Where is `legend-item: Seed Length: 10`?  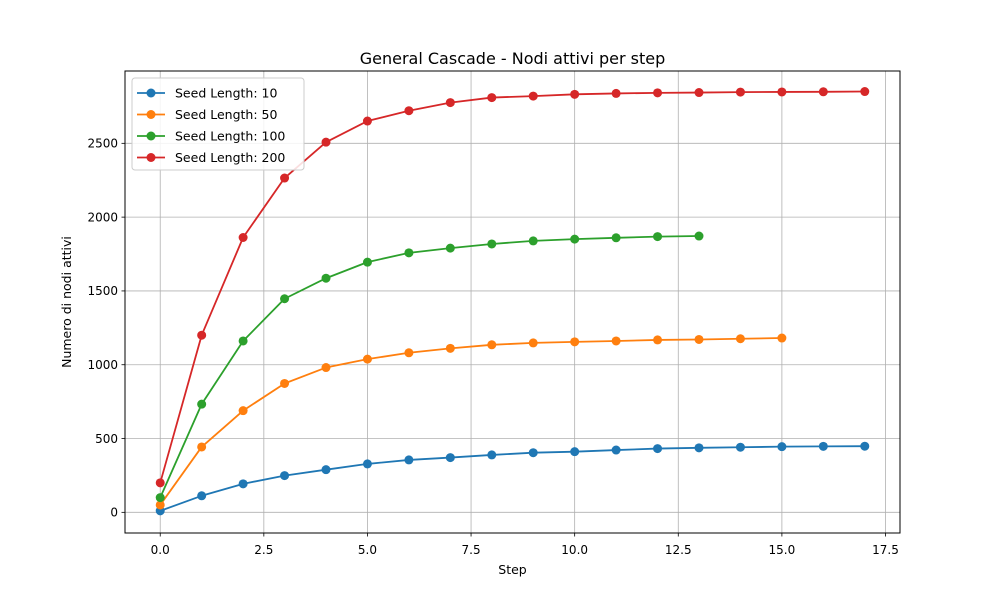
legend-item: Seed Length: 10 is located at coordinates (207, 93).